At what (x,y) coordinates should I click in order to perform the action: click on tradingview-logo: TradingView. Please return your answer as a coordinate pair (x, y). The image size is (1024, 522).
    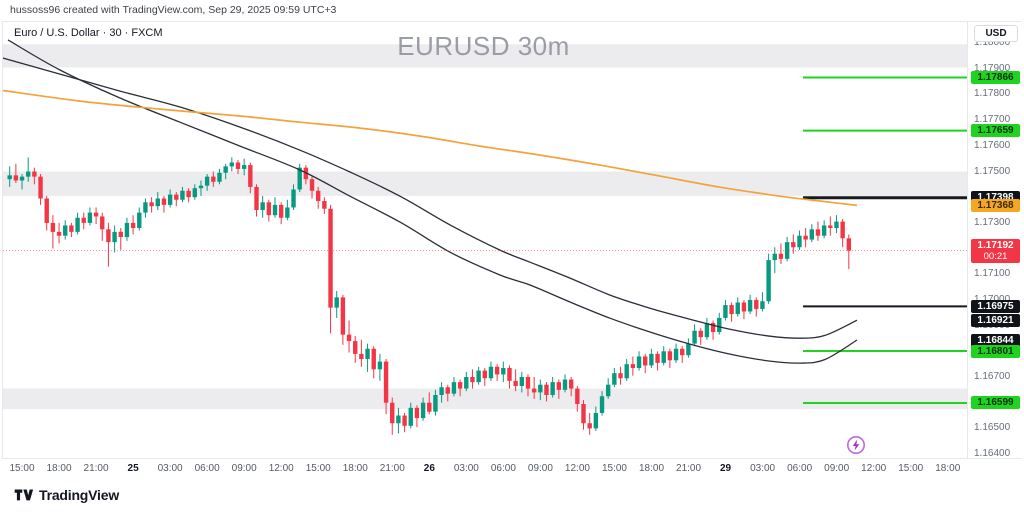
    Looking at the image, I should click on (66, 495).